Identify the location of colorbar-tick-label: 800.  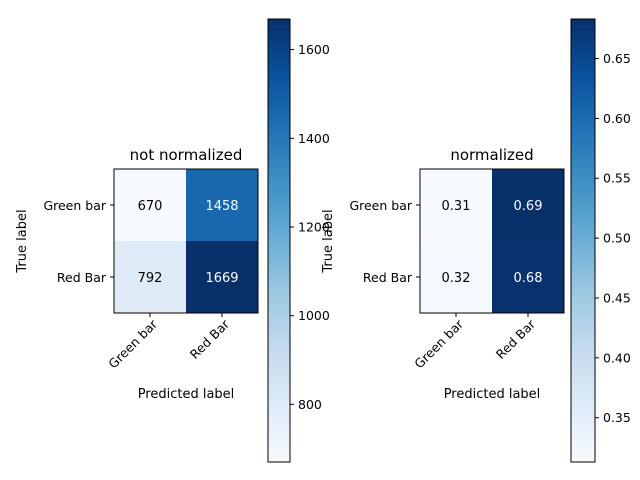
(310, 404).